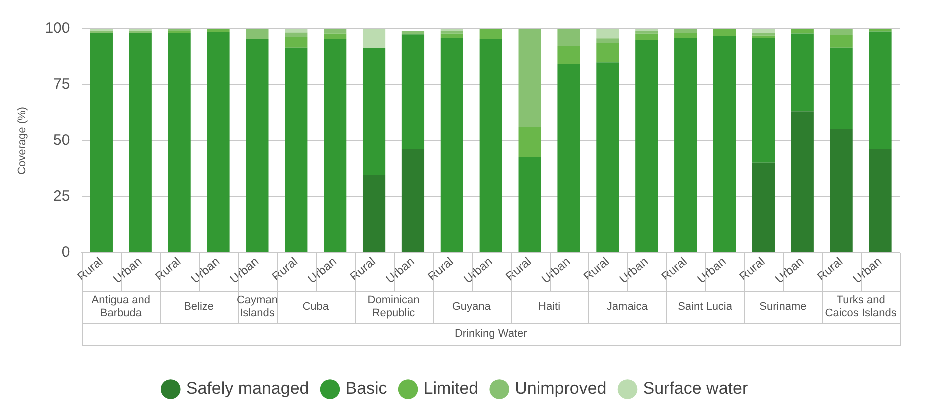  Describe the element at coordinates (783, 307) in the screenshot. I see `text: Suriname` at that location.